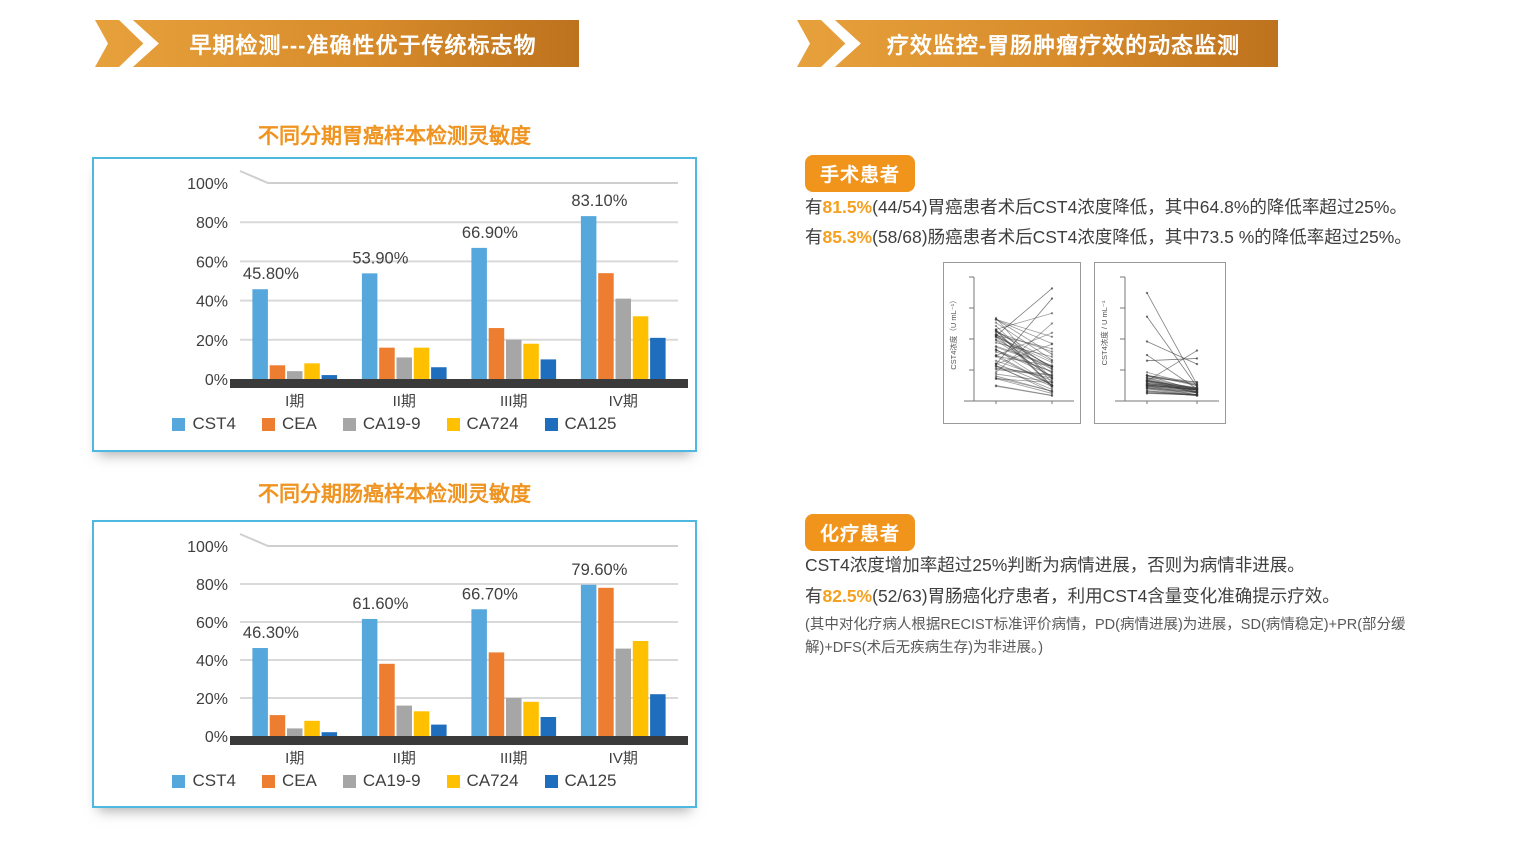  I want to click on legend-item-CA724: CA724, so click(482, 424).